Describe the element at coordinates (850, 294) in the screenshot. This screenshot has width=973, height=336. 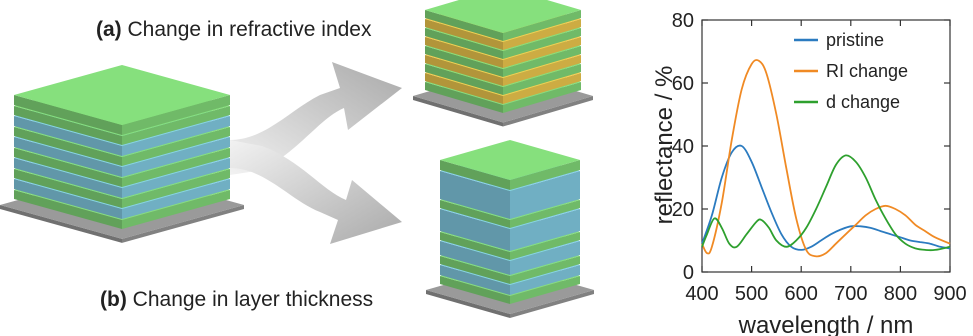
I see `x-tick-label: 700` at that location.